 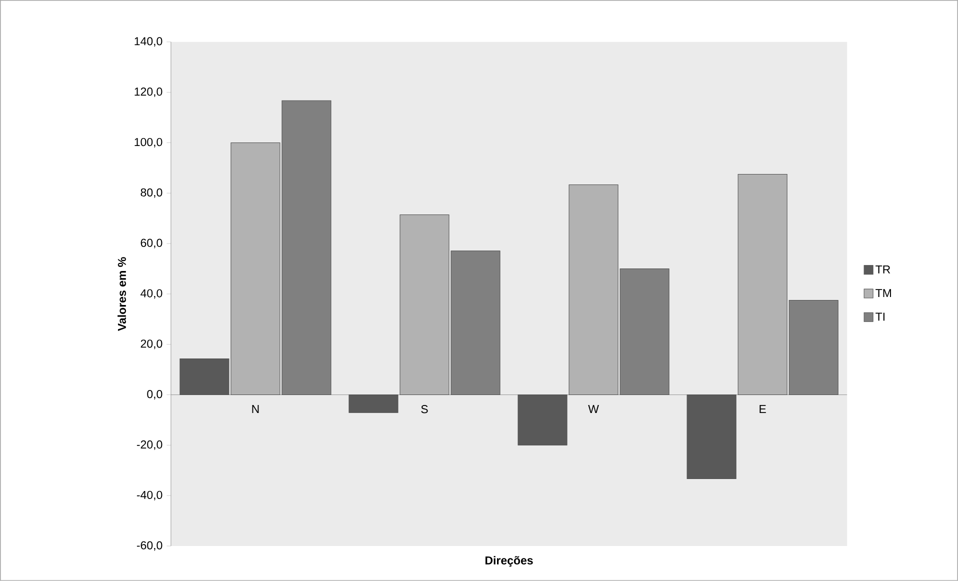 What do you see at coordinates (151, 345) in the screenshot?
I see `y-tick-label: 20,0` at bounding box center [151, 345].